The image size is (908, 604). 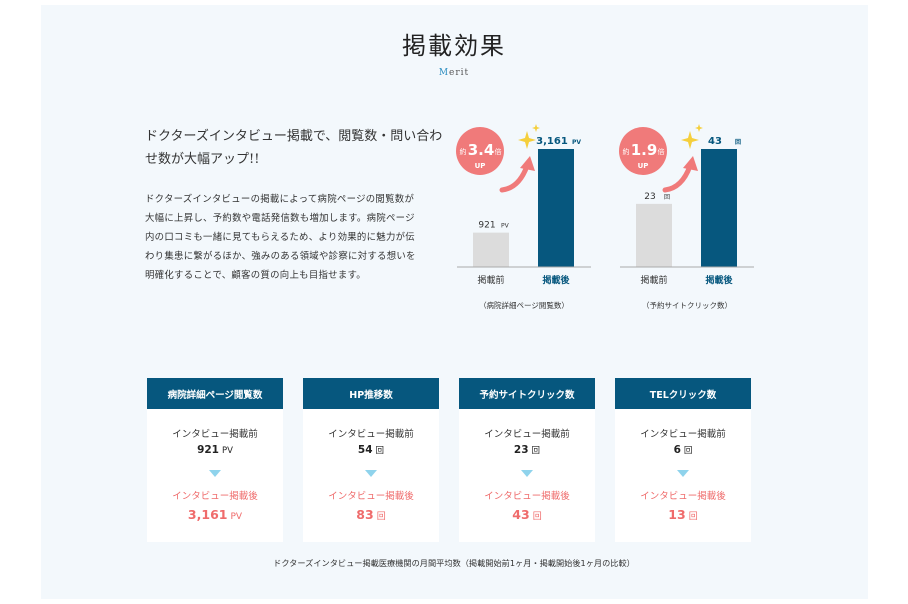 What do you see at coordinates (687, 305) in the screenshot?
I see `chart-caption: （予約サイトクリック数）` at bounding box center [687, 305].